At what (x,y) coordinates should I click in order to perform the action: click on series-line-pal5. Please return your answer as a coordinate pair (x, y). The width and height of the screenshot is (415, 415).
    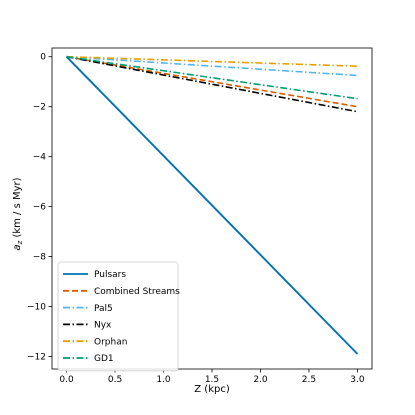
    Looking at the image, I should click on (212, 66).